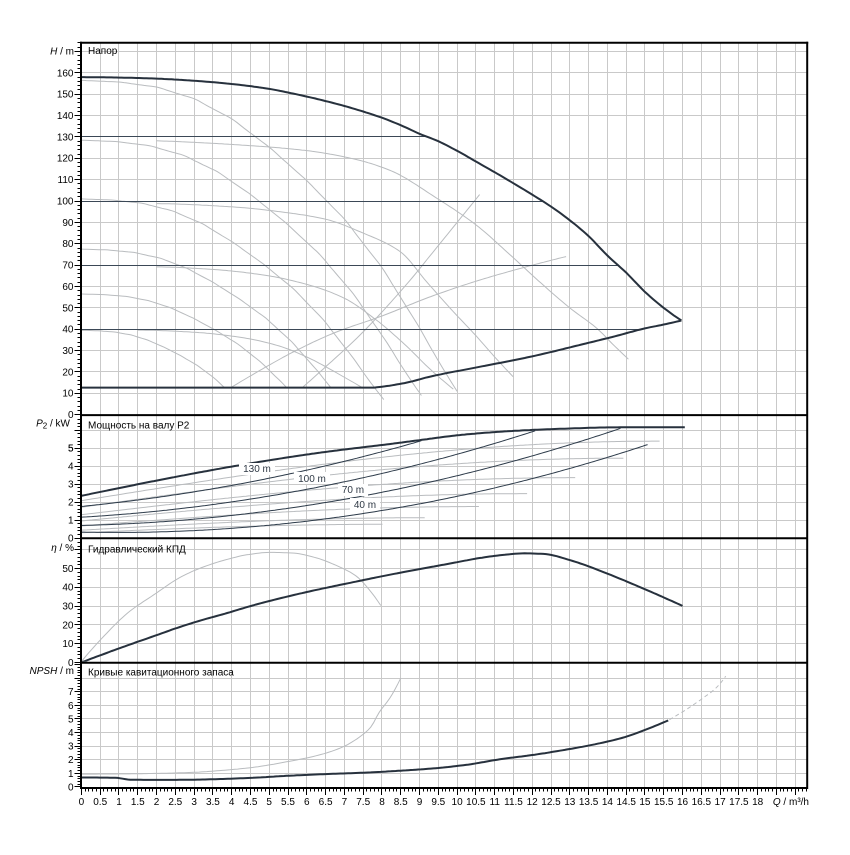 Image resolution: width=850 pixels, height=855 pixels. I want to click on svg-text: 160, so click(65, 73).